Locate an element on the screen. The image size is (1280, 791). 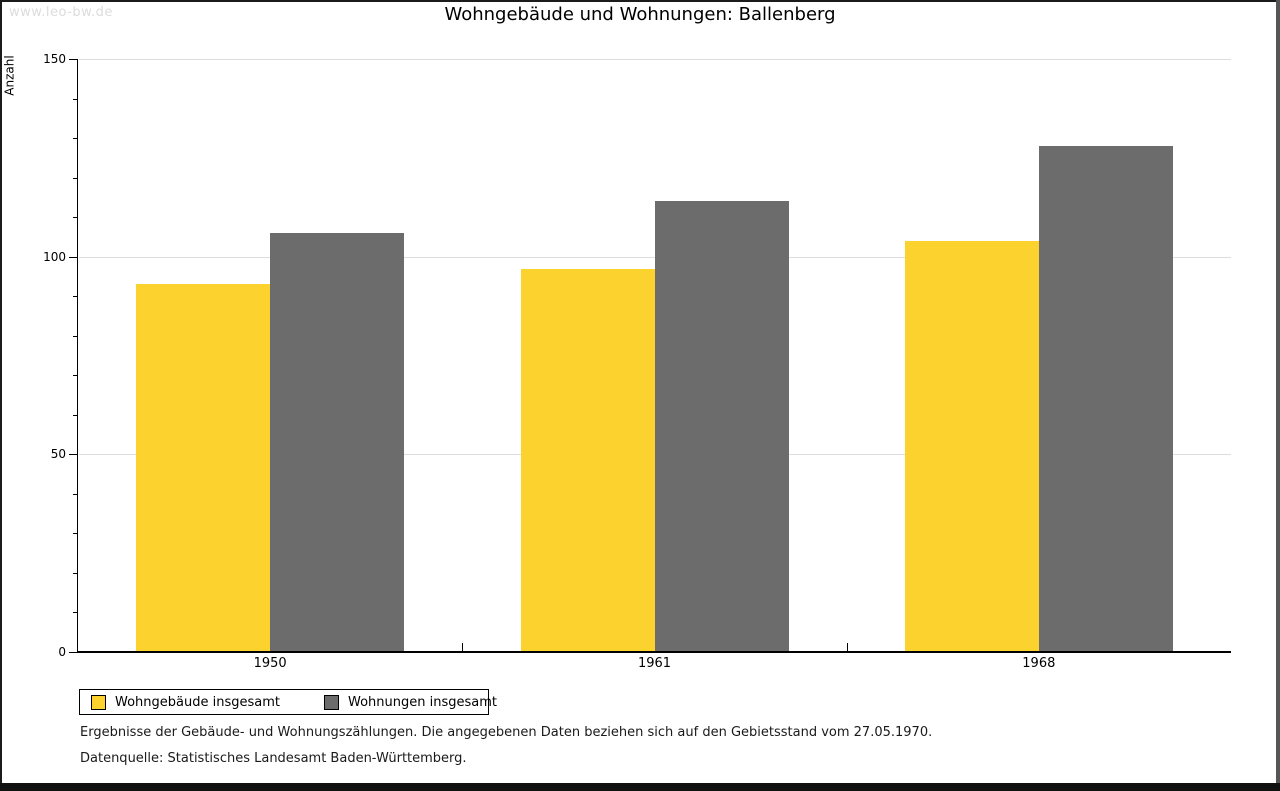
frame-border-left is located at coordinates (1, 395).